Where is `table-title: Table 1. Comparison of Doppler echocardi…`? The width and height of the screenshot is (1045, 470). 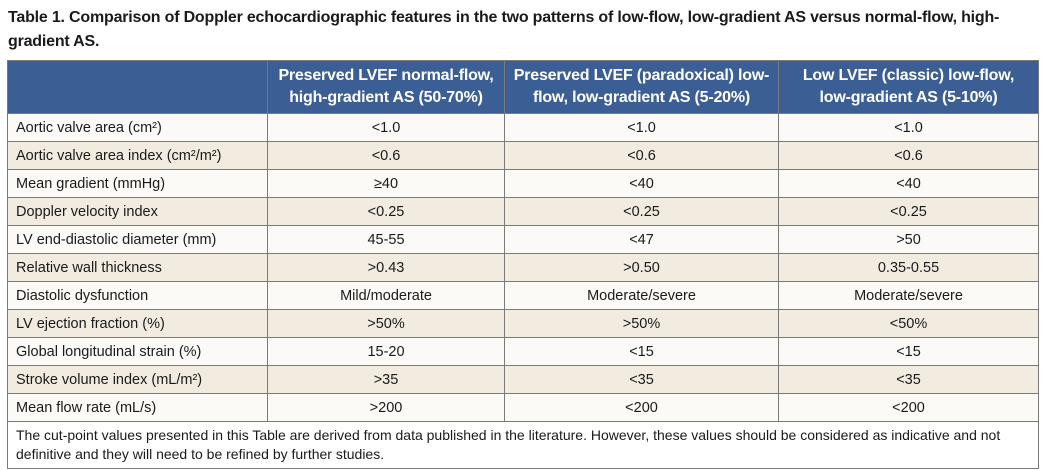
table-title: Table 1. Comparison of Doppler echocardi… is located at coordinates (504, 29).